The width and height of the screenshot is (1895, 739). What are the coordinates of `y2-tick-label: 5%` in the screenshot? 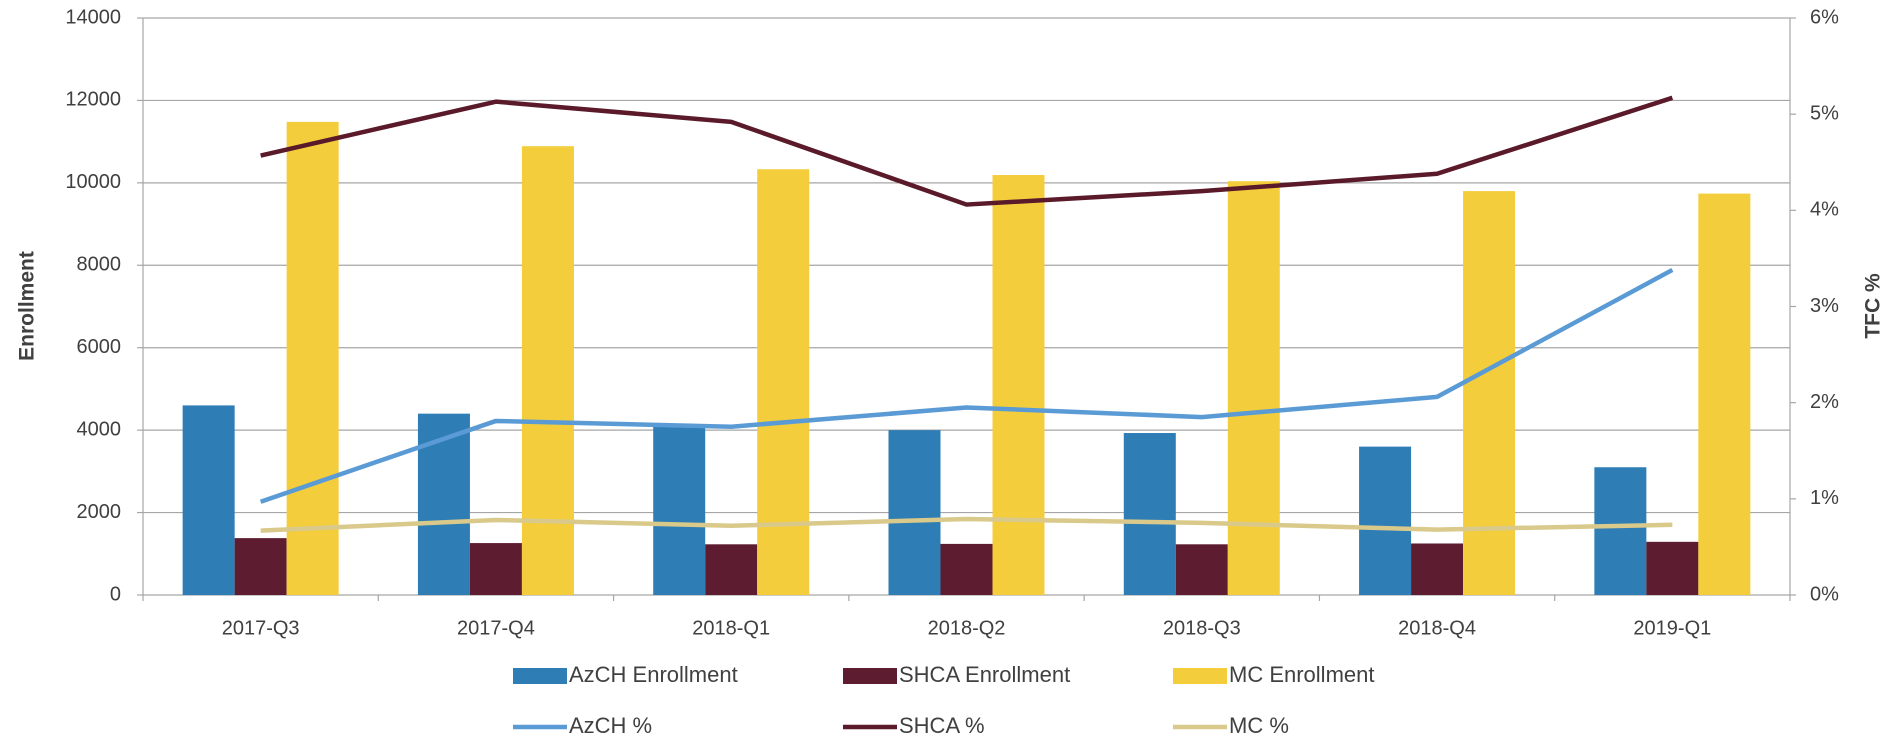 It's located at (1824, 113).